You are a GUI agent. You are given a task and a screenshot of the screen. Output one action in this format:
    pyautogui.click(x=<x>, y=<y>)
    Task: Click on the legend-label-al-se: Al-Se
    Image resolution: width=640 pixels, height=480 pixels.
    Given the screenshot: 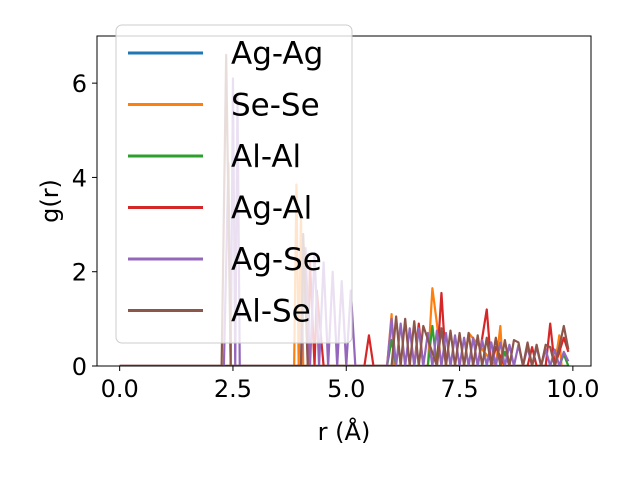 What is the action you would take?
    pyautogui.click(x=271, y=312)
    